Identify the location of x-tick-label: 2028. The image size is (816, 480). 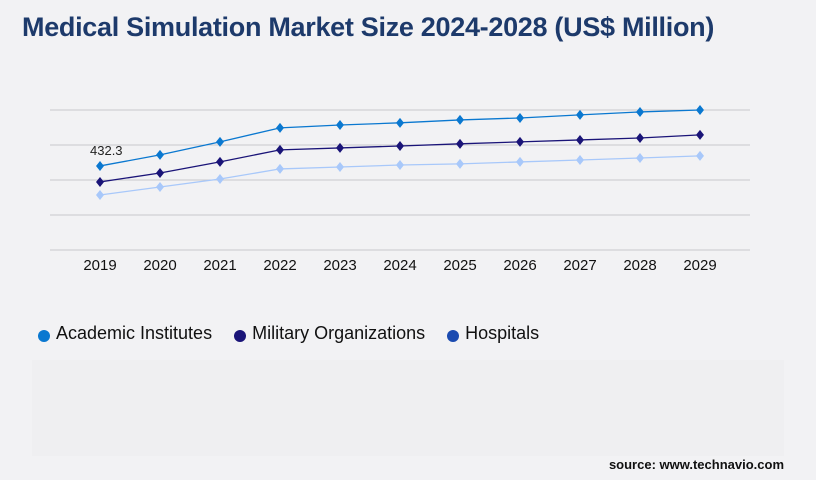
(639, 265).